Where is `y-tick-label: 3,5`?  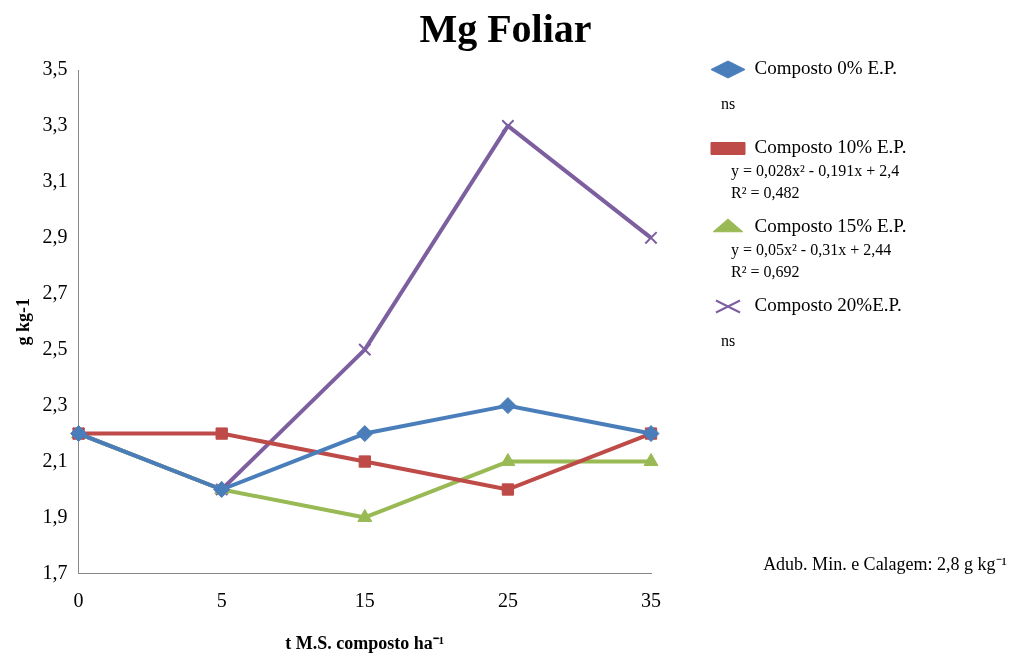 y-tick-label: 3,5 is located at coordinates (55, 68).